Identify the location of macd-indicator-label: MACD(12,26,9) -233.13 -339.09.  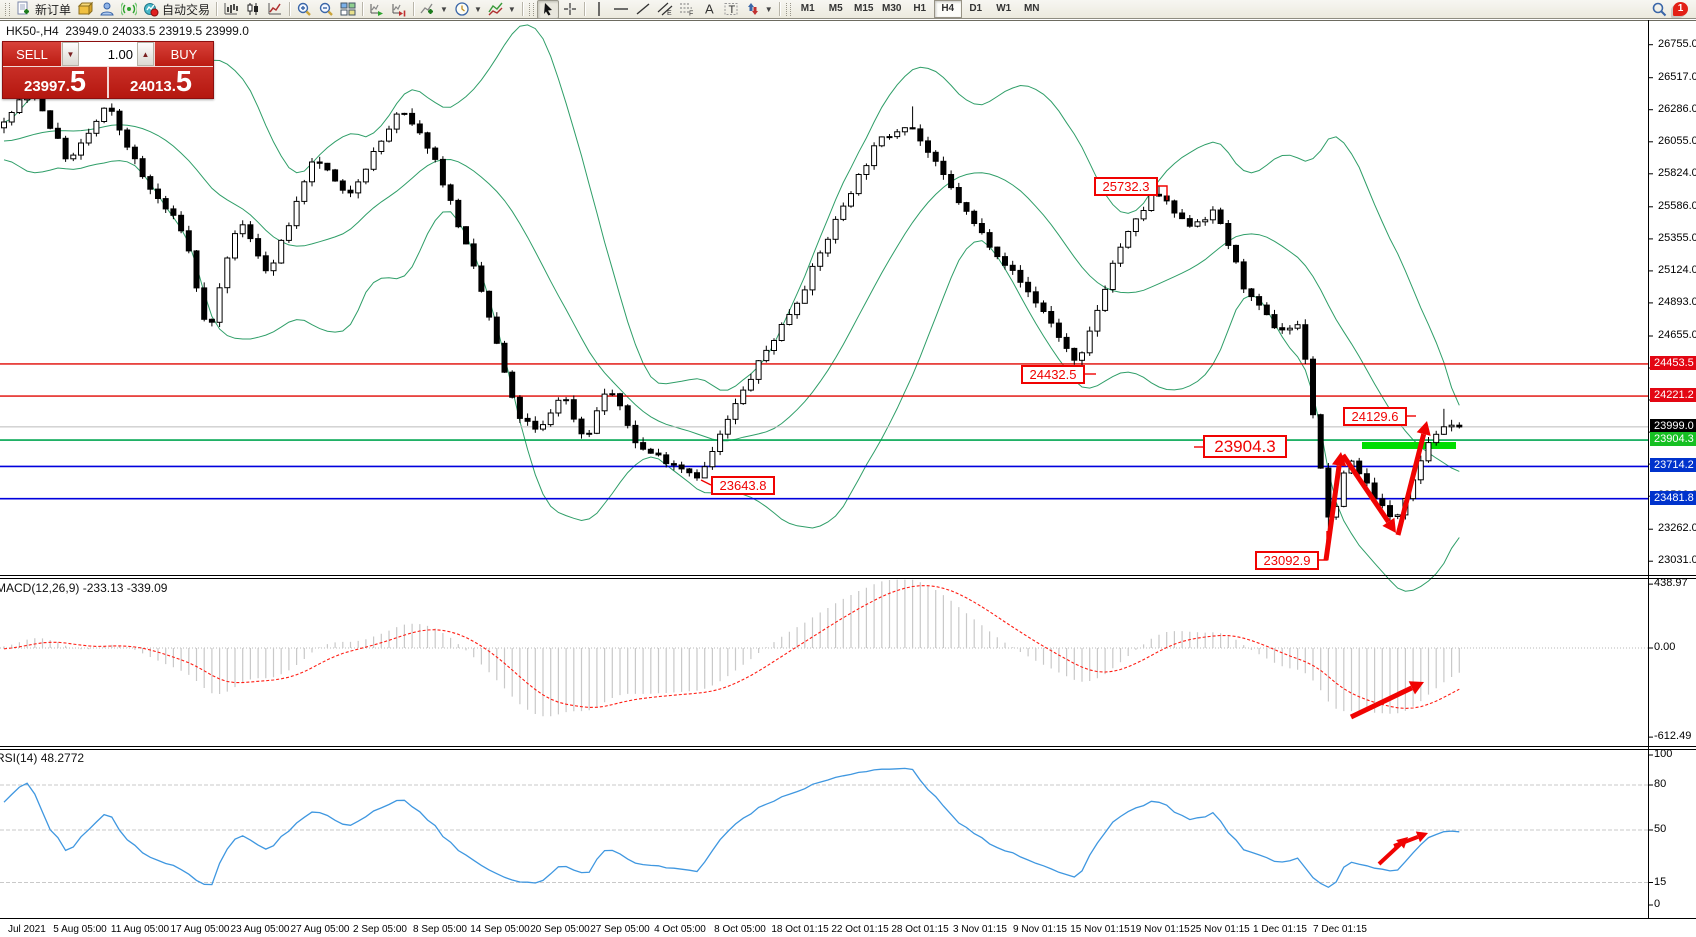
(84, 588).